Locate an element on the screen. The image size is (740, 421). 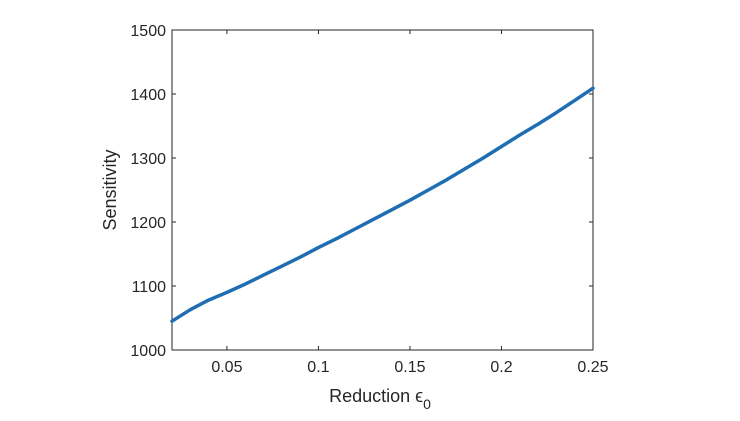
x-tick-label: 0.1 is located at coordinates (318, 367).